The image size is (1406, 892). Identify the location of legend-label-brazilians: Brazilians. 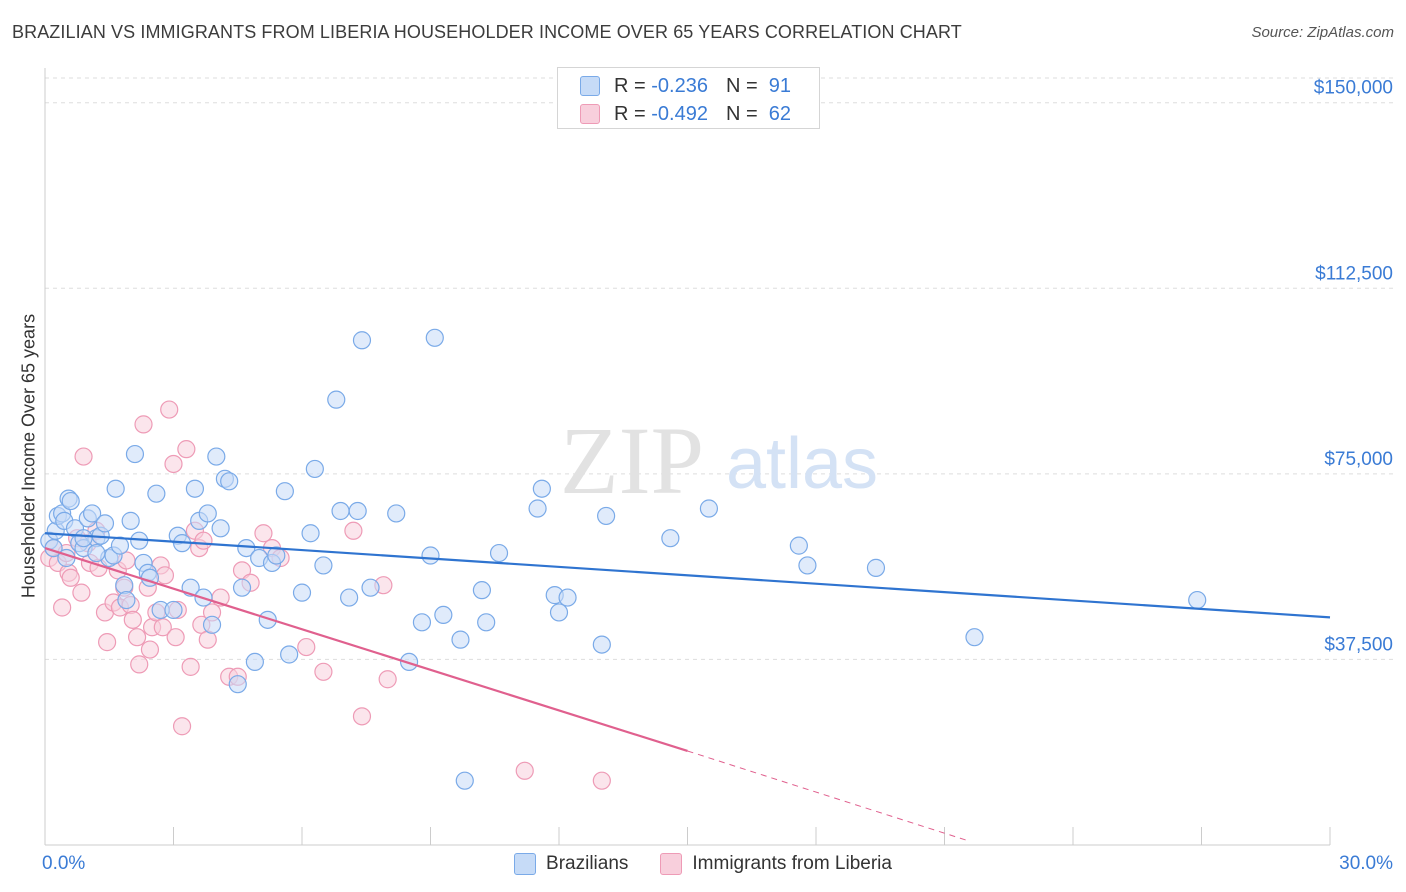
(587, 863).